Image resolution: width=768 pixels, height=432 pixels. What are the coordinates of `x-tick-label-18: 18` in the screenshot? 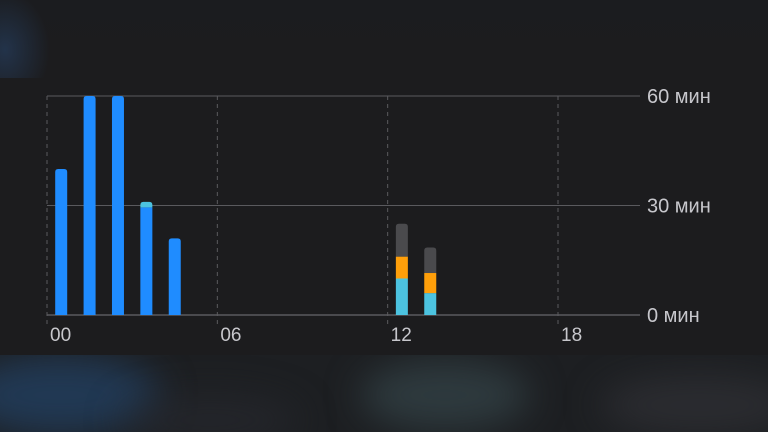 It's located at (571, 335).